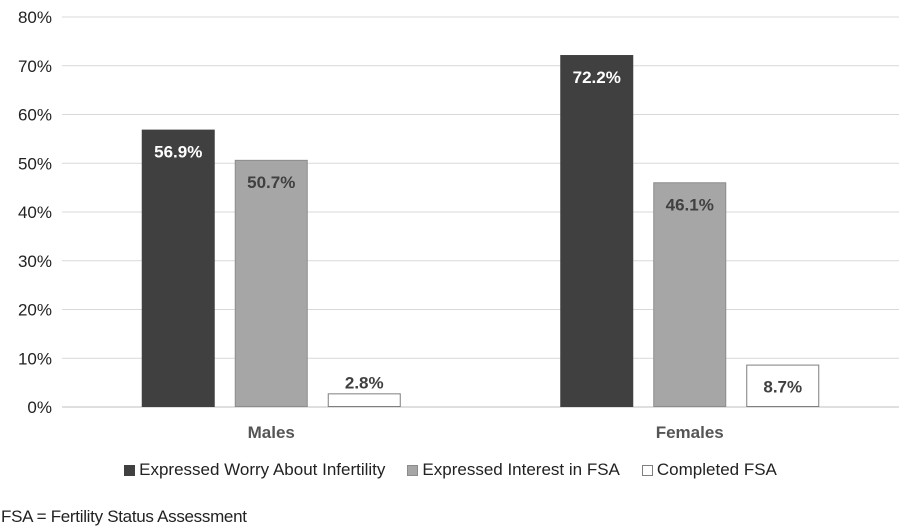 The image size is (901, 531). I want to click on data-label: 72.2%, so click(597, 77).